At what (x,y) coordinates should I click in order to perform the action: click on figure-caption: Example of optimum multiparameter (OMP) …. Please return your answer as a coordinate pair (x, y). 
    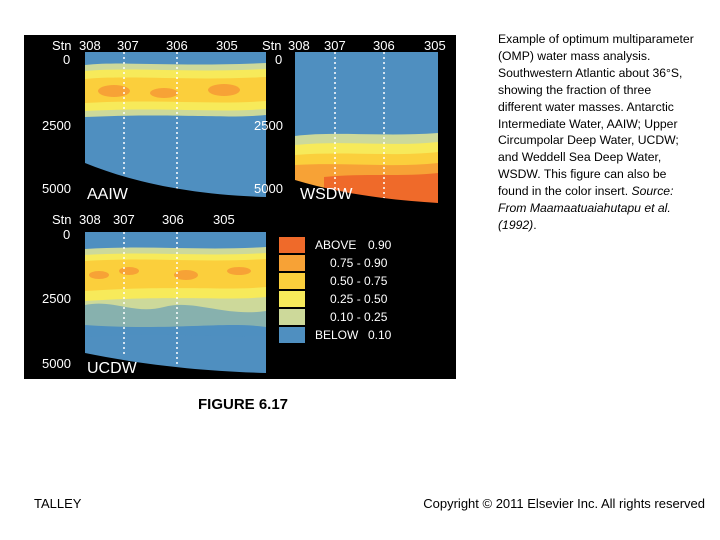
    Looking at the image, I should click on (598, 132).